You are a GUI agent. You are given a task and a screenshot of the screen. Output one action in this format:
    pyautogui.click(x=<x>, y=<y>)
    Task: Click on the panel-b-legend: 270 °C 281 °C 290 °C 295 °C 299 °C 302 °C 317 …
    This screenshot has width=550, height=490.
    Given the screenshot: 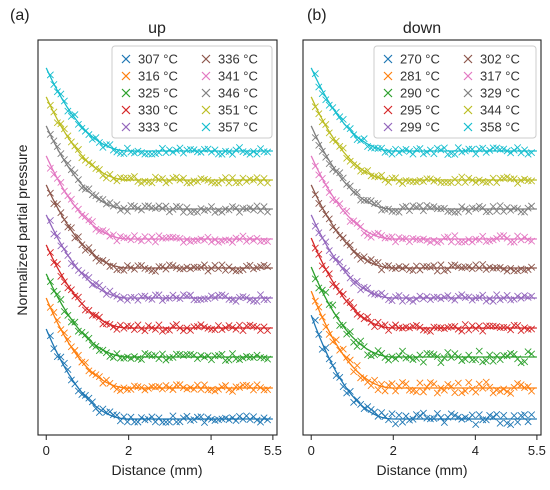 What is the action you would take?
    pyautogui.click(x=455, y=92)
    